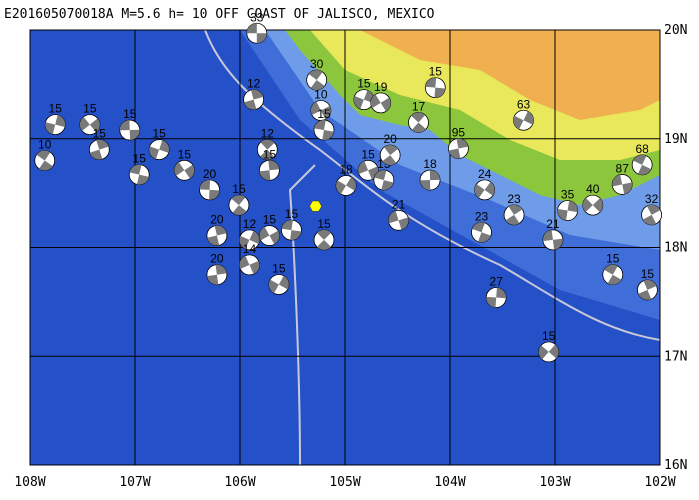 The image size is (699, 500). Describe the element at coordinates (459, 133) in the screenshot. I see `depth-label: 95` at that location.